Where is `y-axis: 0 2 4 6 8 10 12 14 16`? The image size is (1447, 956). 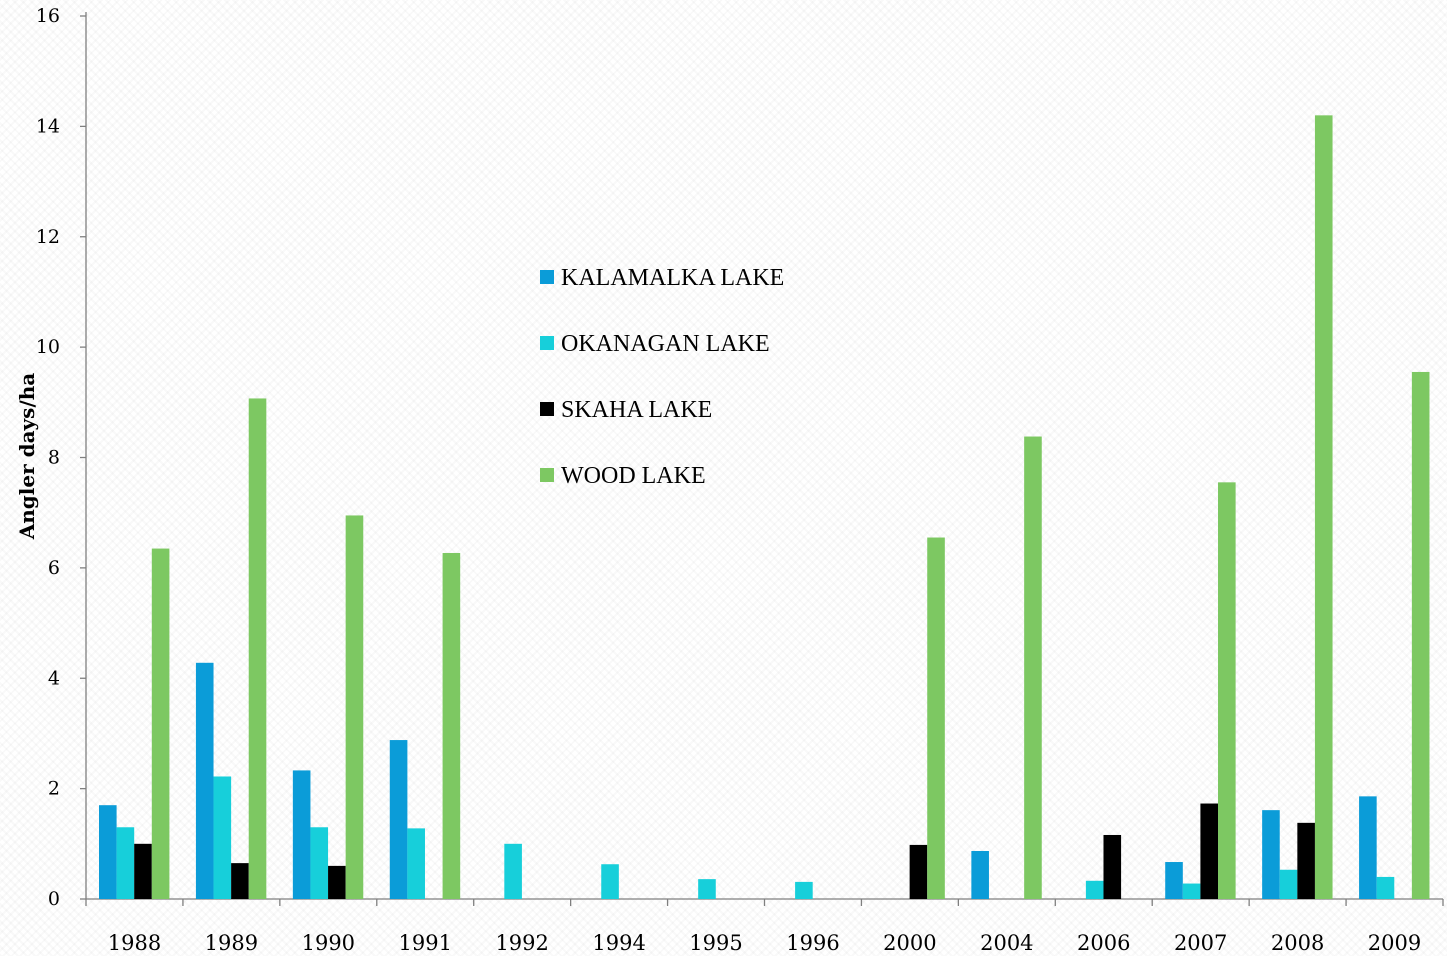
y-axis: 0 2 4 6 8 10 12 14 16 is located at coordinates (61, 457).